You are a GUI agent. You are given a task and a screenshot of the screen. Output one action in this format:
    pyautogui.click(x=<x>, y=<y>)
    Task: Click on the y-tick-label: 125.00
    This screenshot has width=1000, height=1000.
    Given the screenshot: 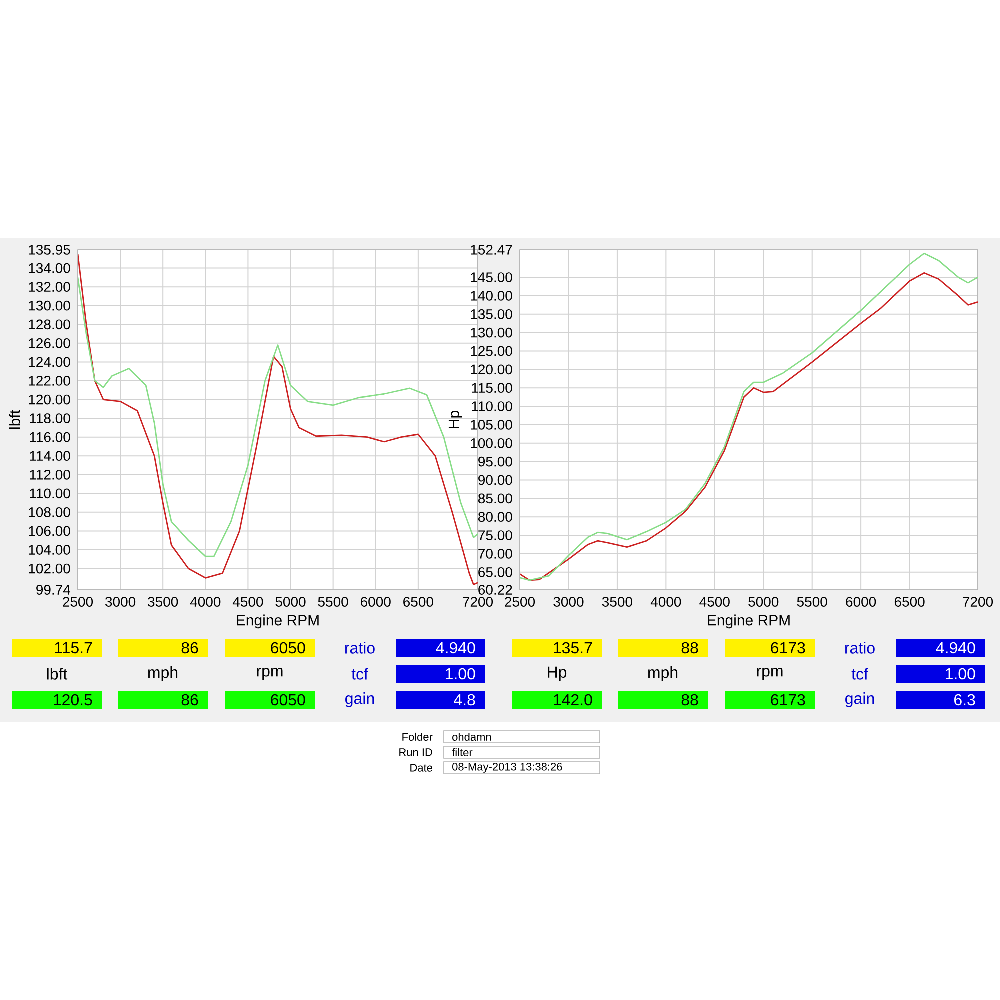 What is the action you would take?
    pyautogui.click(x=491, y=351)
    